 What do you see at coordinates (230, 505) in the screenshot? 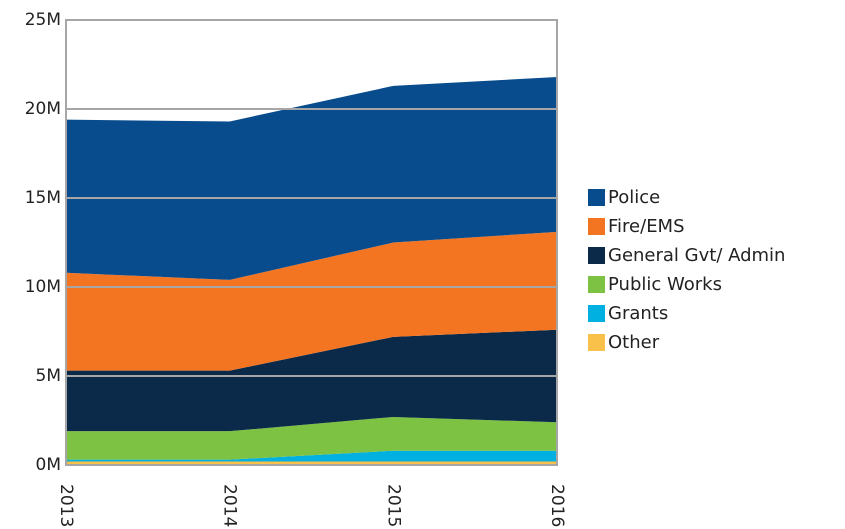
I see `x-tick-label: 2014` at bounding box center [230, 505].